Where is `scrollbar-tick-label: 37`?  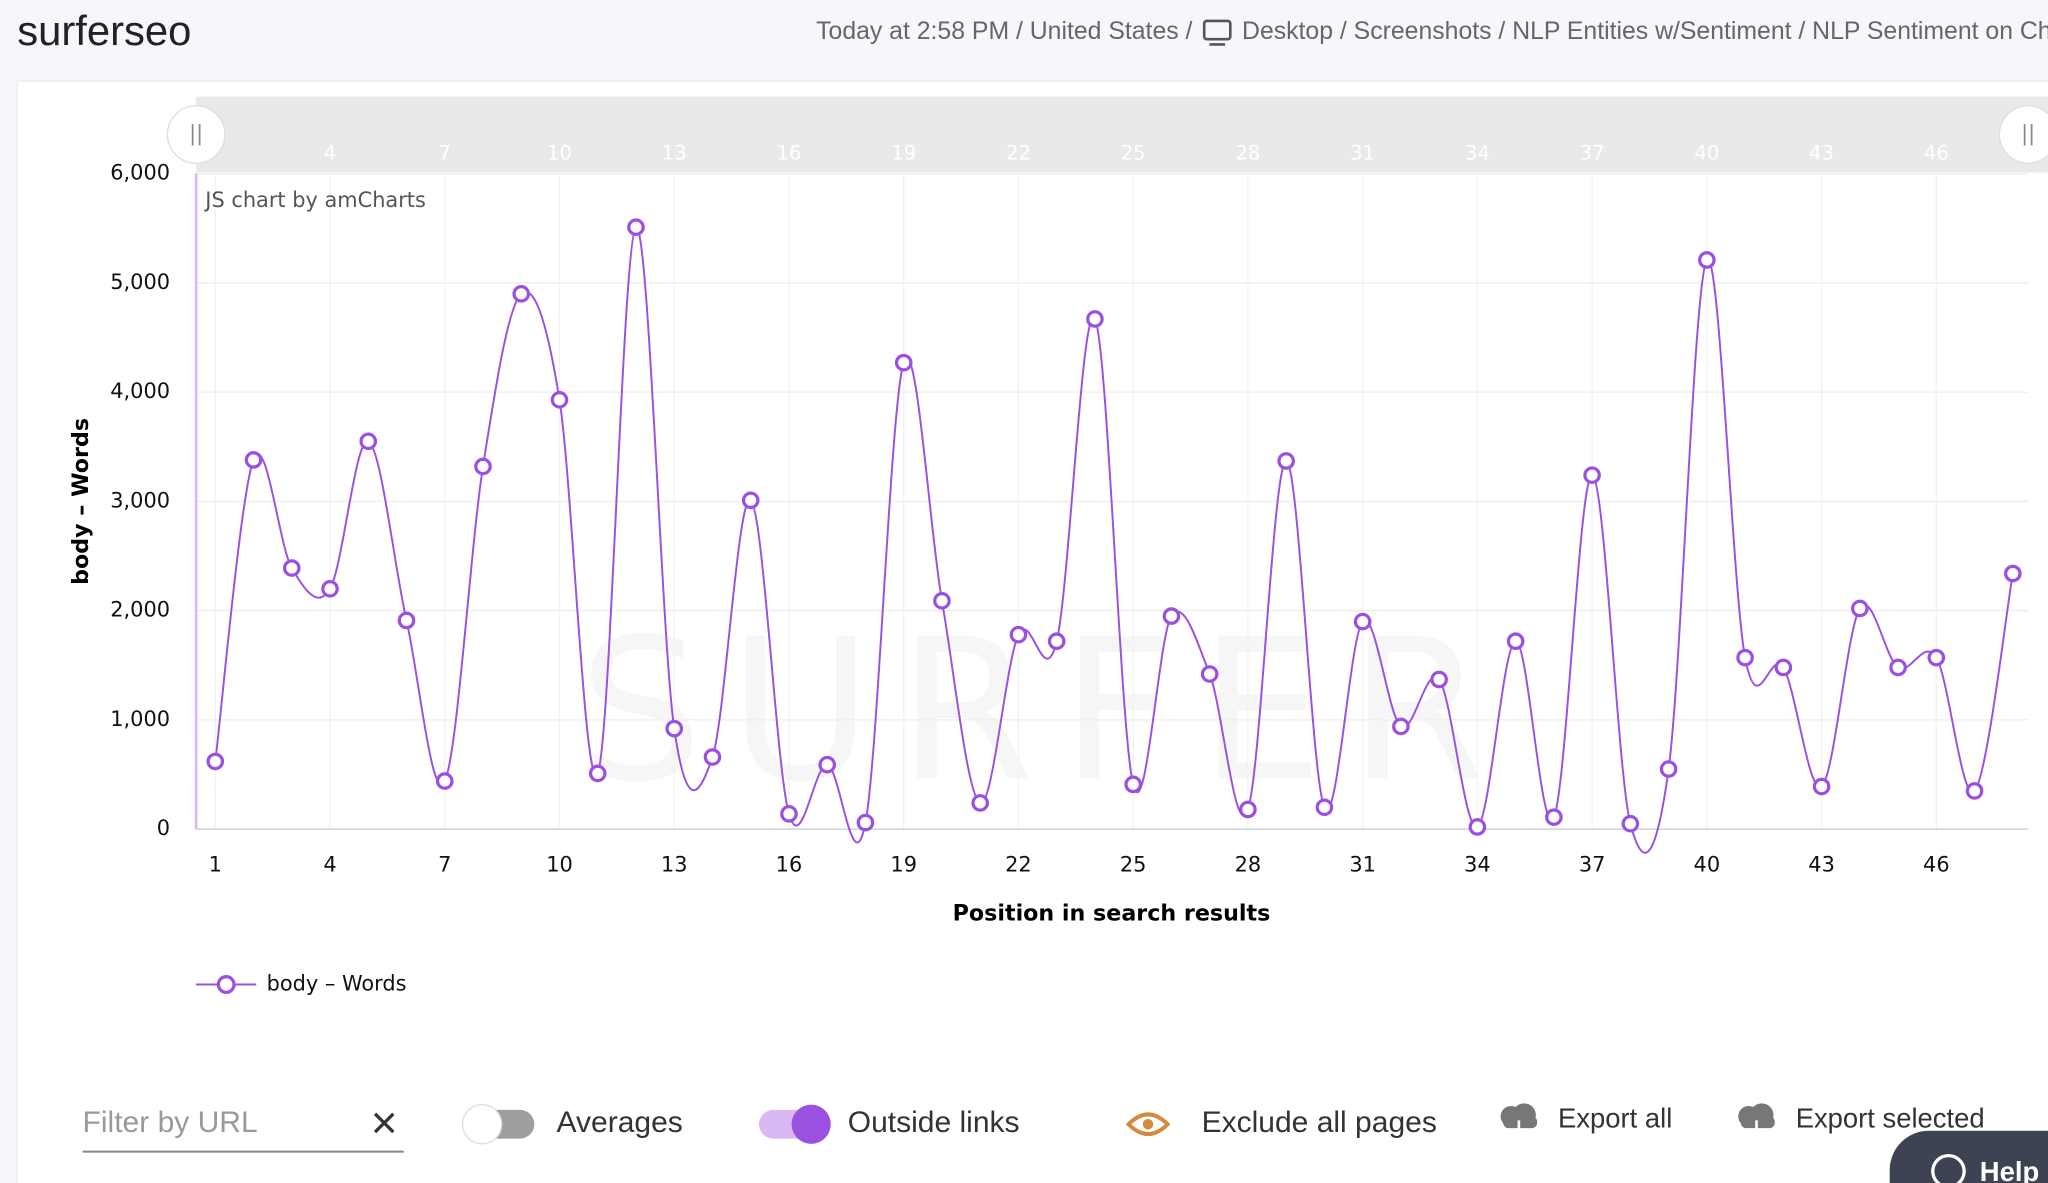 scrollbar-tick-label: 37 is located at coordinates (1592, 153).